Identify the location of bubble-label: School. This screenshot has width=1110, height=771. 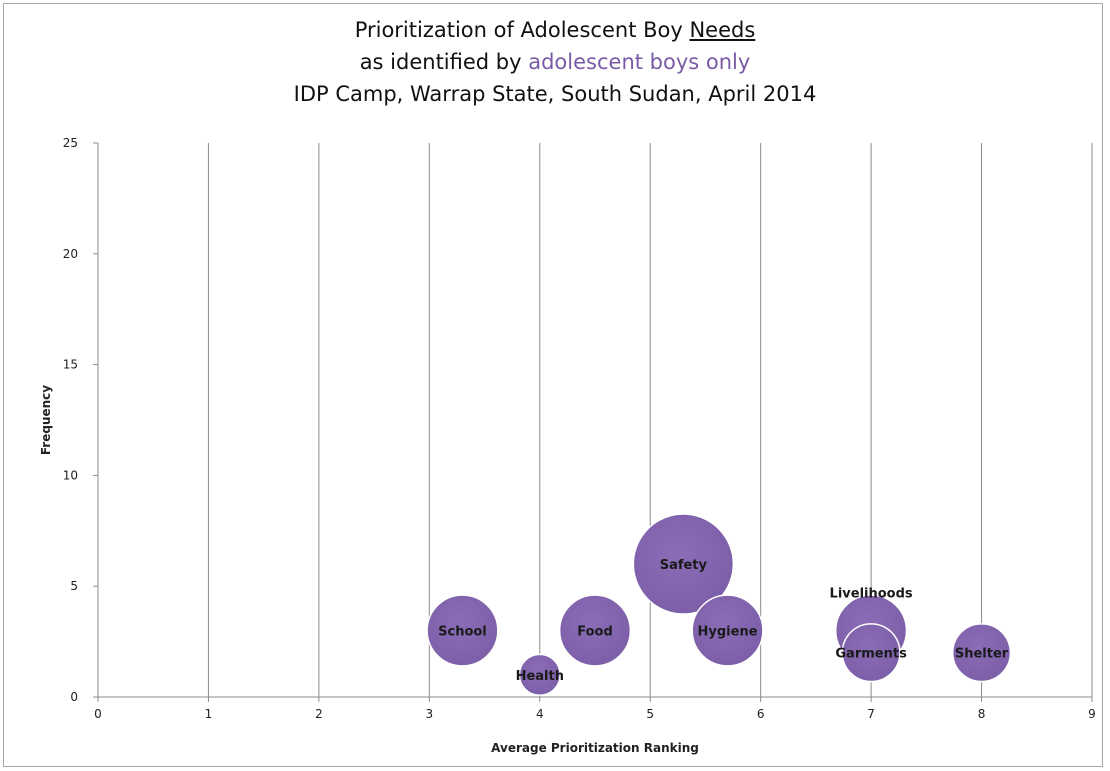
(462, 632).